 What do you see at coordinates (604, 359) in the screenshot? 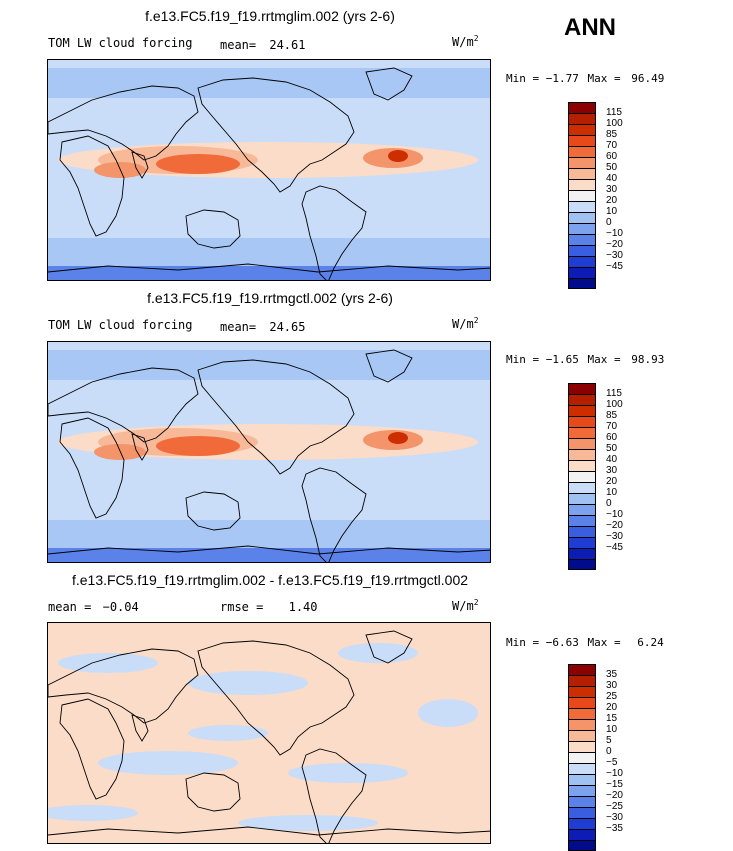
I see `panel-2-max-label: Max =` at bounding box center [604, 359].